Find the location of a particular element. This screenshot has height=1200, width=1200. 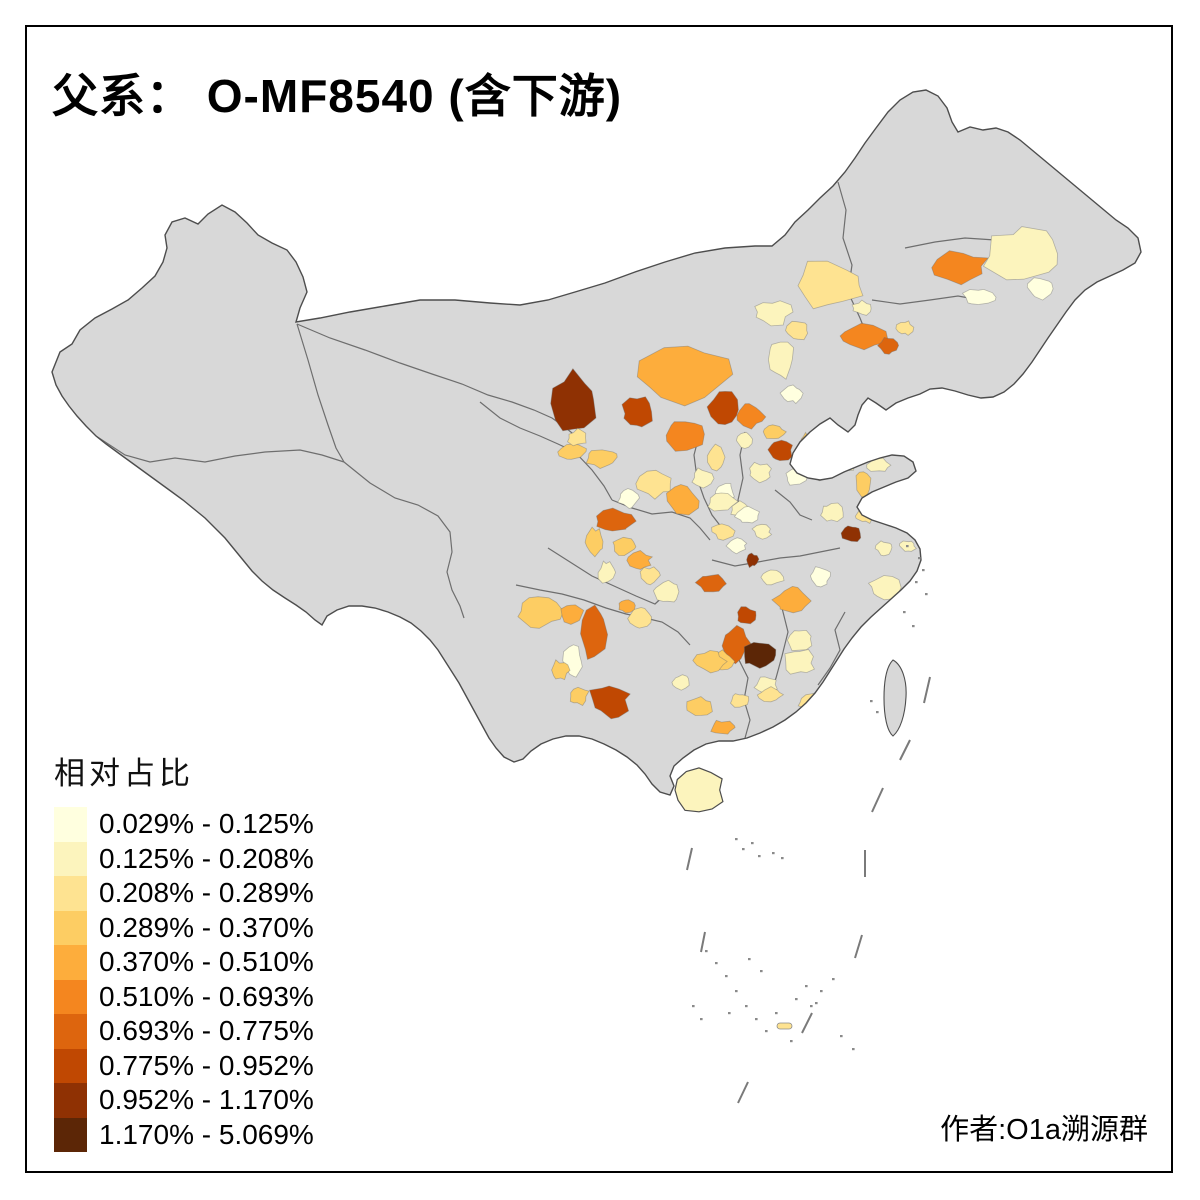

legend-row: 0.952% - 1.170% is located at coordinates (184, 1100).